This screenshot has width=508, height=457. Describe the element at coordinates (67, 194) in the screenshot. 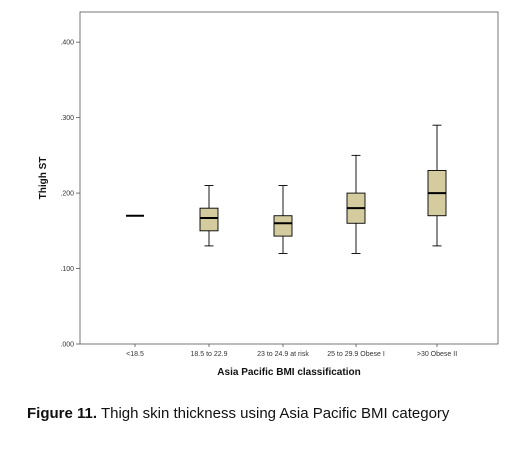

I see `y-tick-label: .200` at that location.